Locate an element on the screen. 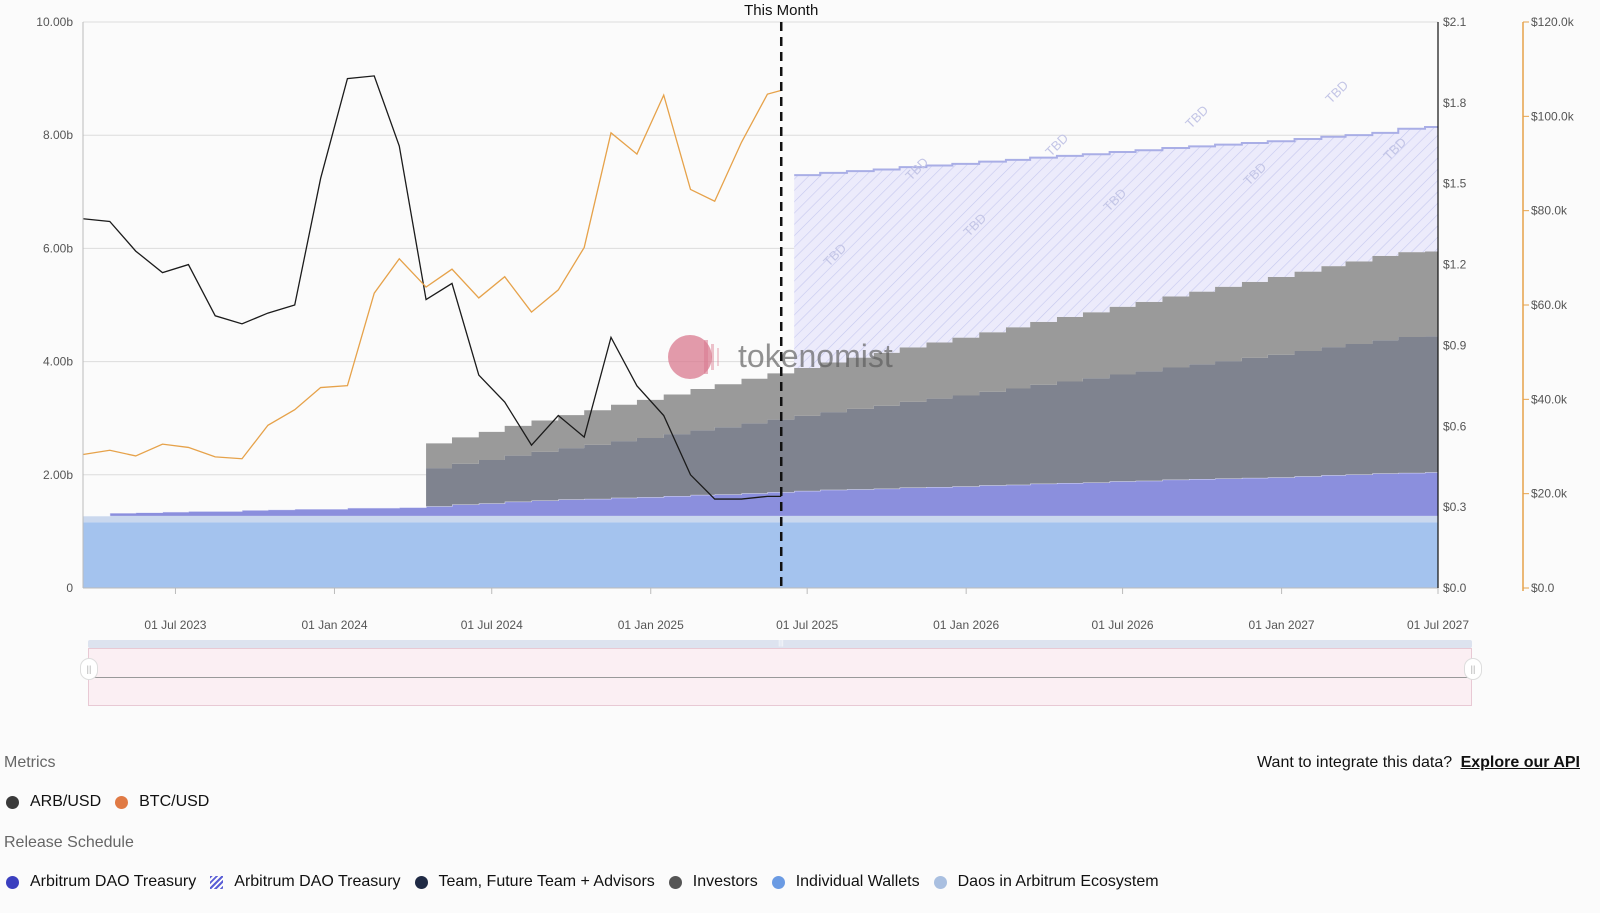 The image size is (1600, 913). navigator-window is located at coordinates (780, 677).